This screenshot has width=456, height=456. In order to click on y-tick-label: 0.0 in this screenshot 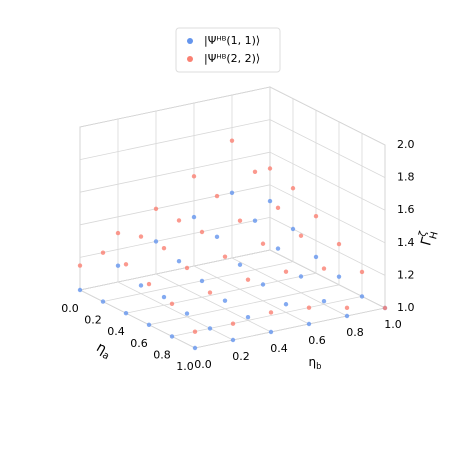, I will do `click(203, 364)`.